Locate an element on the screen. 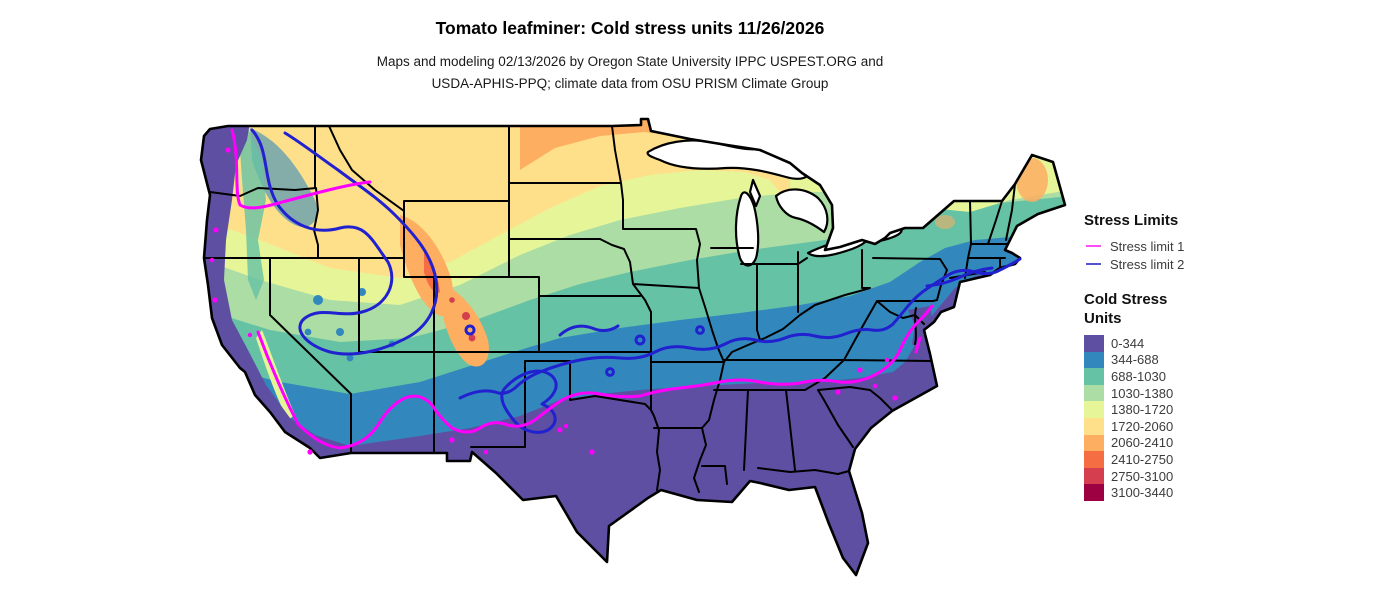  stress-limit-row: Stress limit 2 is located at coordinates (1234, 264).